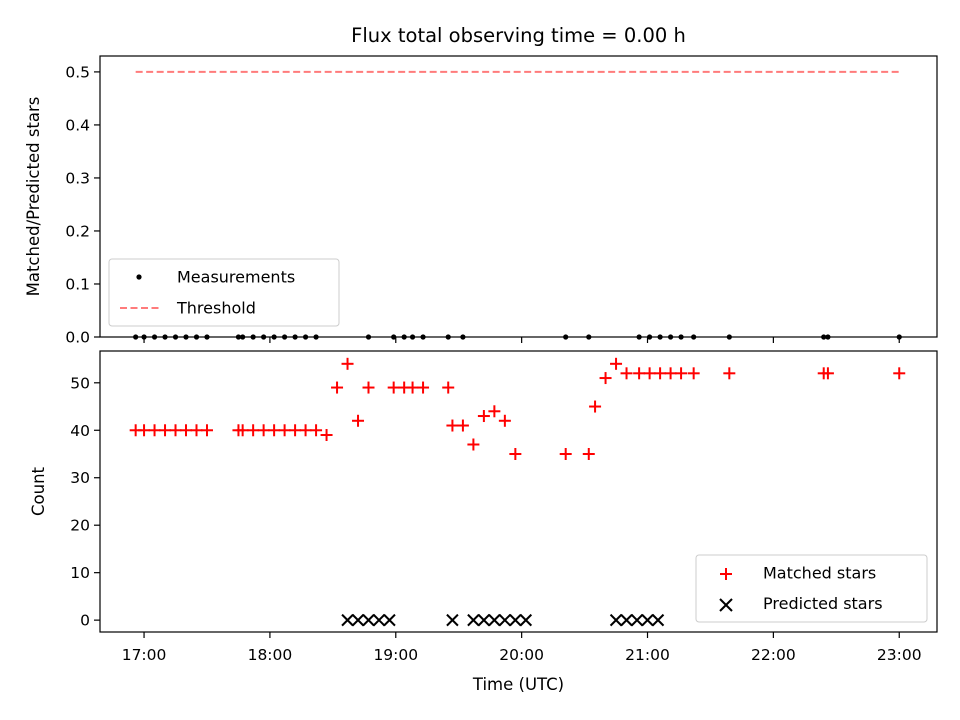 The height and width of the screenshot is (720, 960). What do you see at coordinates (77, 338) in the screenshot?
I see `ratio-ytick-label: 0.0` at bounding box center [77, 338].